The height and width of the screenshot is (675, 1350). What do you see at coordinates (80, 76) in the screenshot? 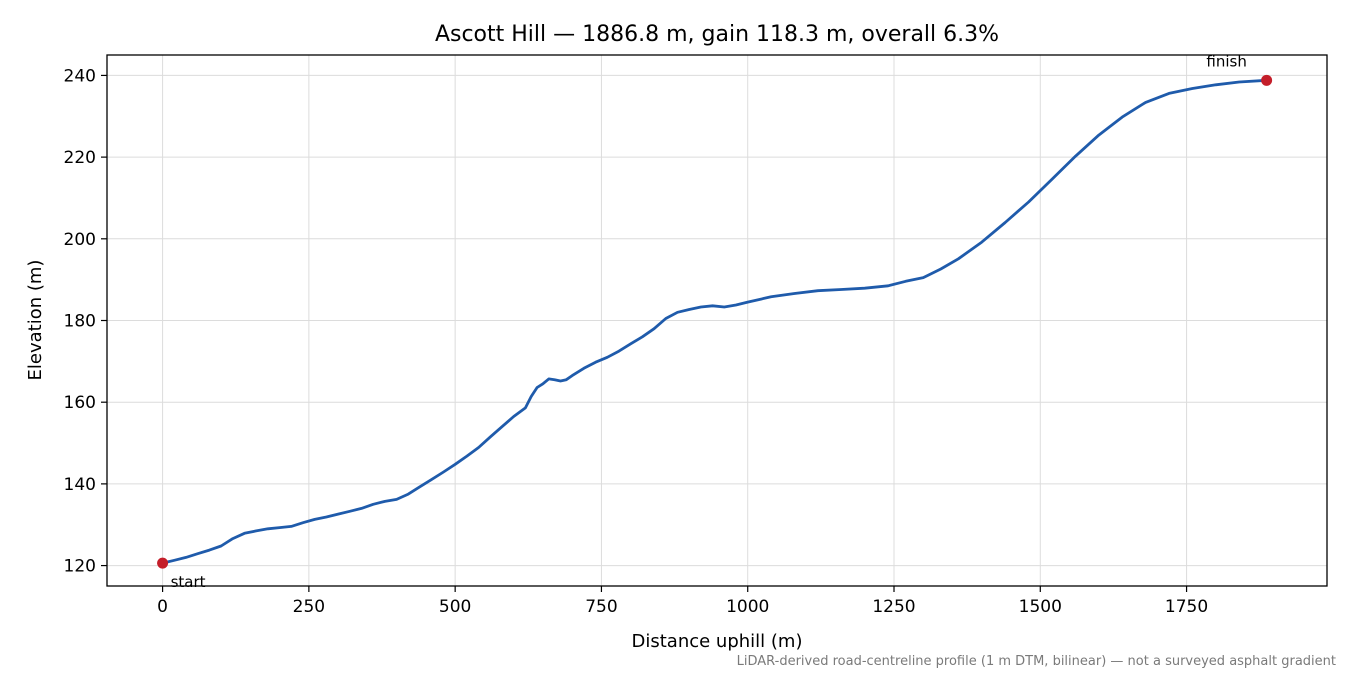
I see `y-tick-label: 240` at bounding box center [80, 76].